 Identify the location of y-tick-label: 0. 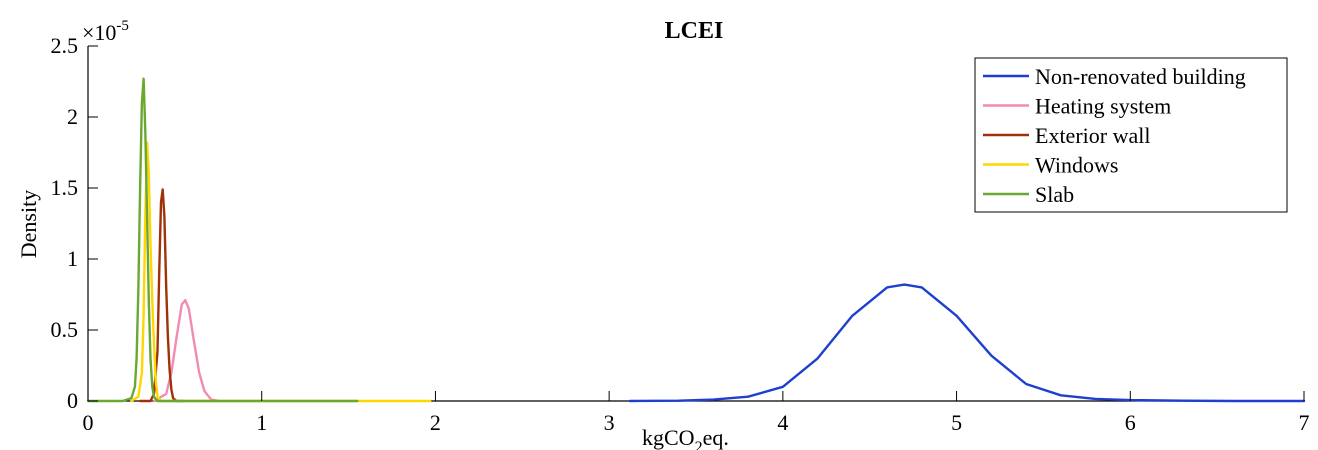
(72, 400).